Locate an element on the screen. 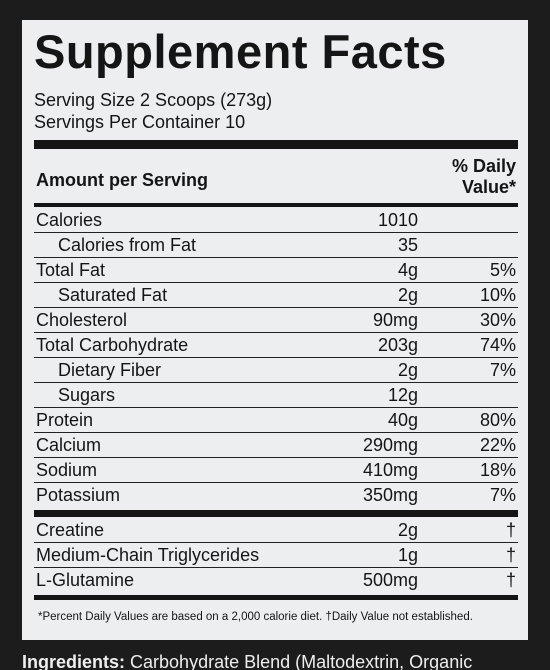 This screenshot has height=670, width=550. nutrient-dv: 74% is located at coordinates (497, 345).